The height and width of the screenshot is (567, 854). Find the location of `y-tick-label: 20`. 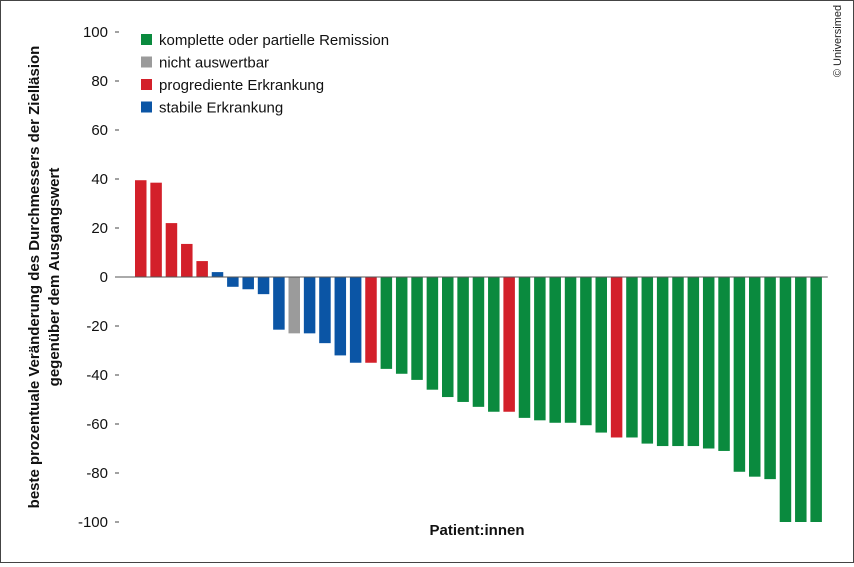

y-tick-label: 20 is located at coordinates (99, 228).